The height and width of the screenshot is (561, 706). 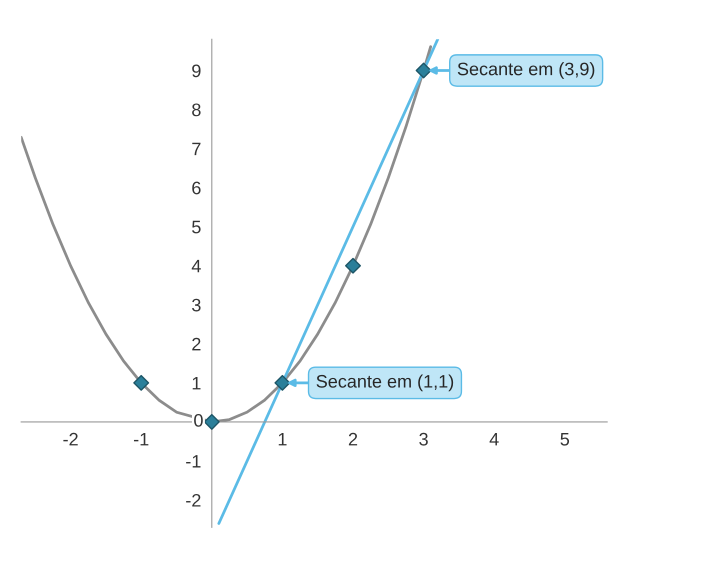 What do you see at coordinates (494, 439) in the screenshot?
I see `x-tick-label: 4` at bounding box center [494, 439].